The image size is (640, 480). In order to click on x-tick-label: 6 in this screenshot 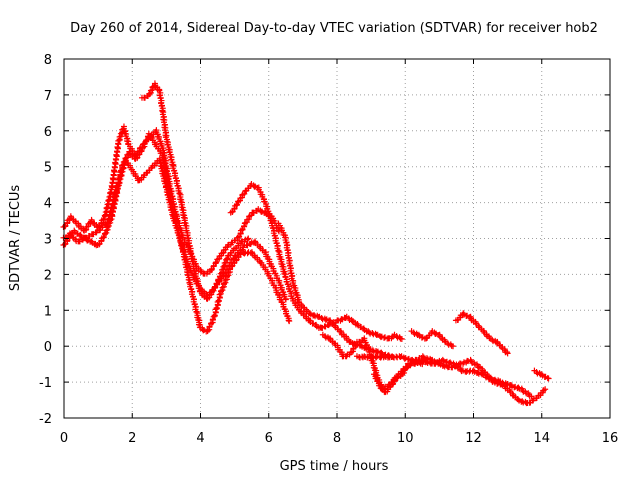, I will do `click(269, 438)`.